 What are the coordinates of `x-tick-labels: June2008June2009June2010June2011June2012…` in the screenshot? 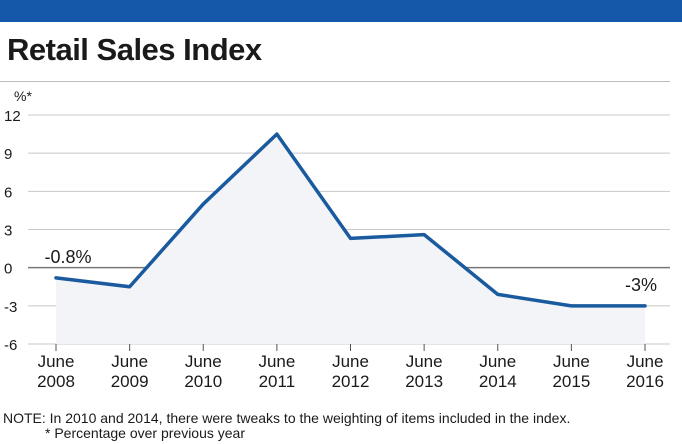 It's located at (350, 367).